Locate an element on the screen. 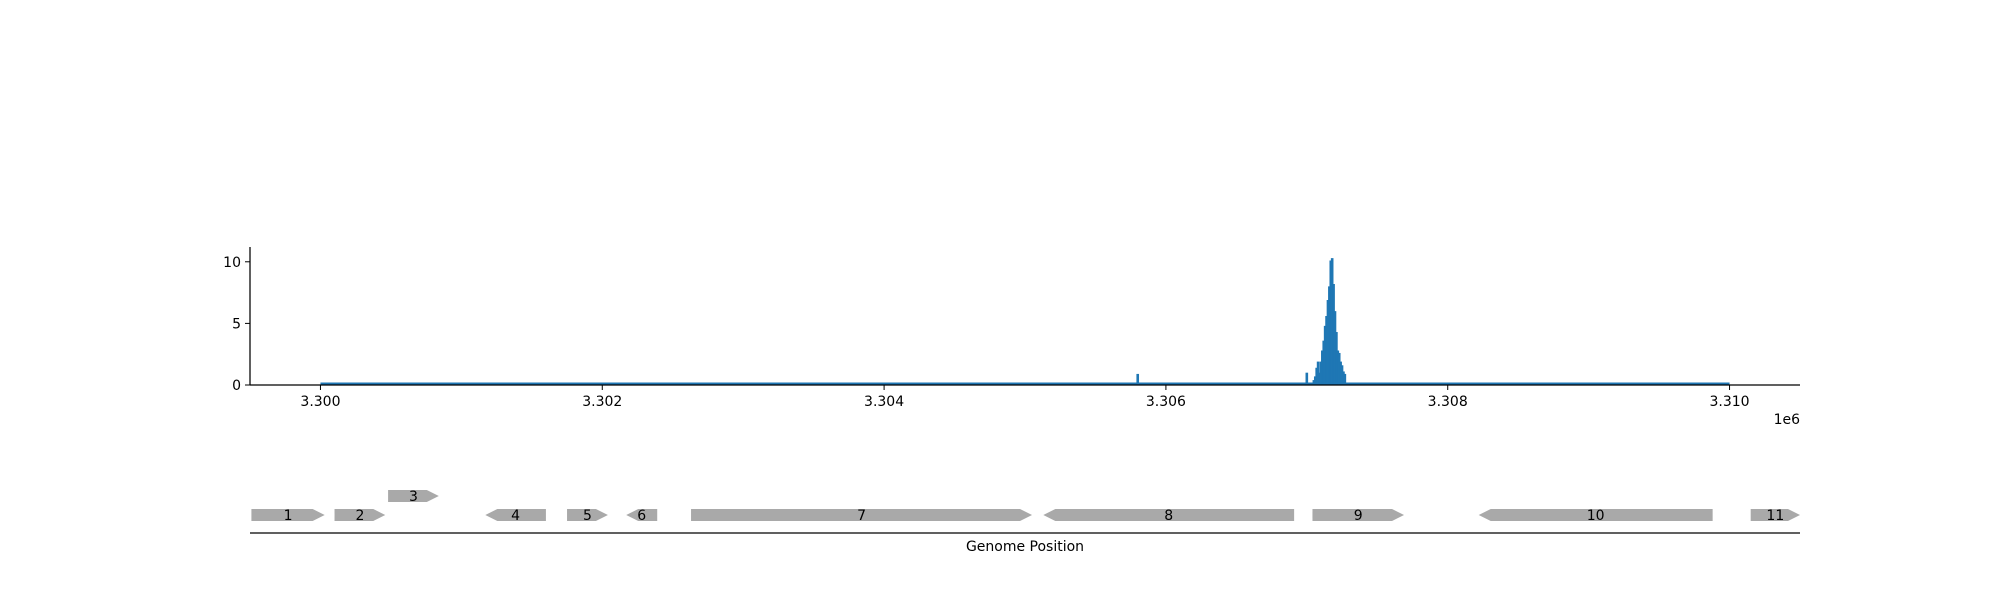 The width and height of the screenshot is (2000, 600). x-tick-label: 3.306 is located at coordinates (1166, 402).